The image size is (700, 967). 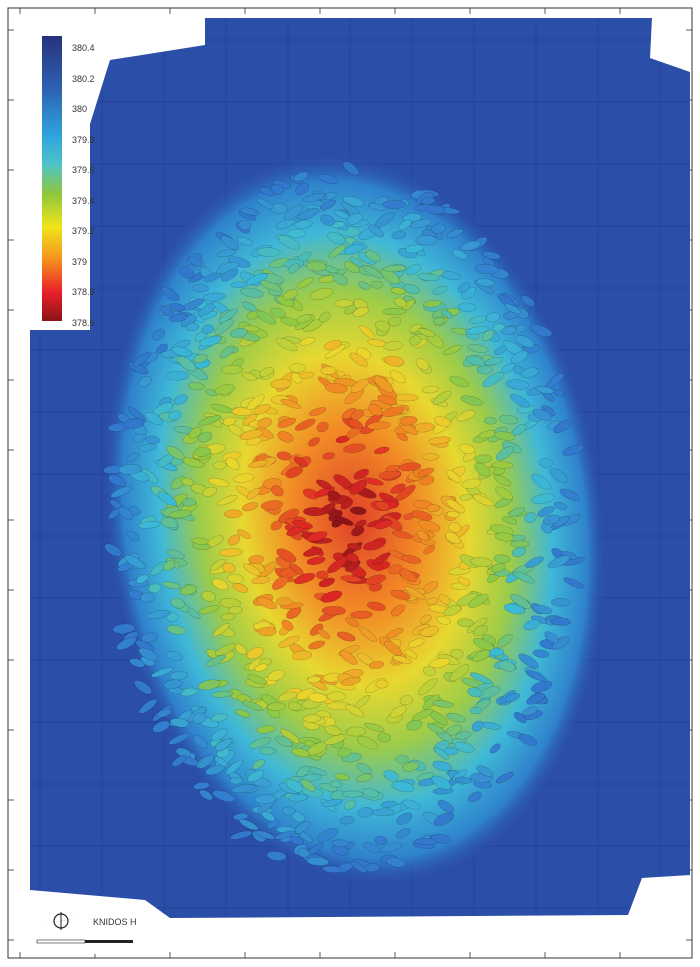 I want to click on scale-bar, so click(x=84, y=941).